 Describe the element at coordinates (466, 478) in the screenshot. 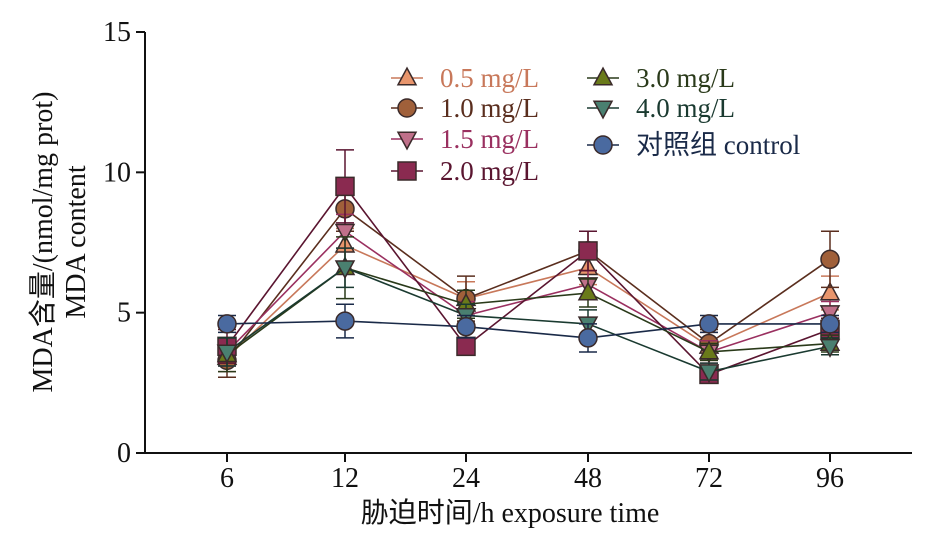

I see `x-tick-label-2: 24` at that location.